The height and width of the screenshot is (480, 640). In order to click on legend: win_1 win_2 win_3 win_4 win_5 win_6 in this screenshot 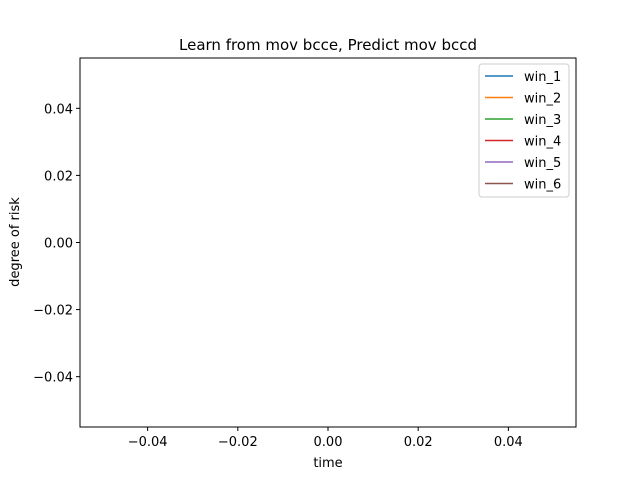, I will do `click(524, 130)`.